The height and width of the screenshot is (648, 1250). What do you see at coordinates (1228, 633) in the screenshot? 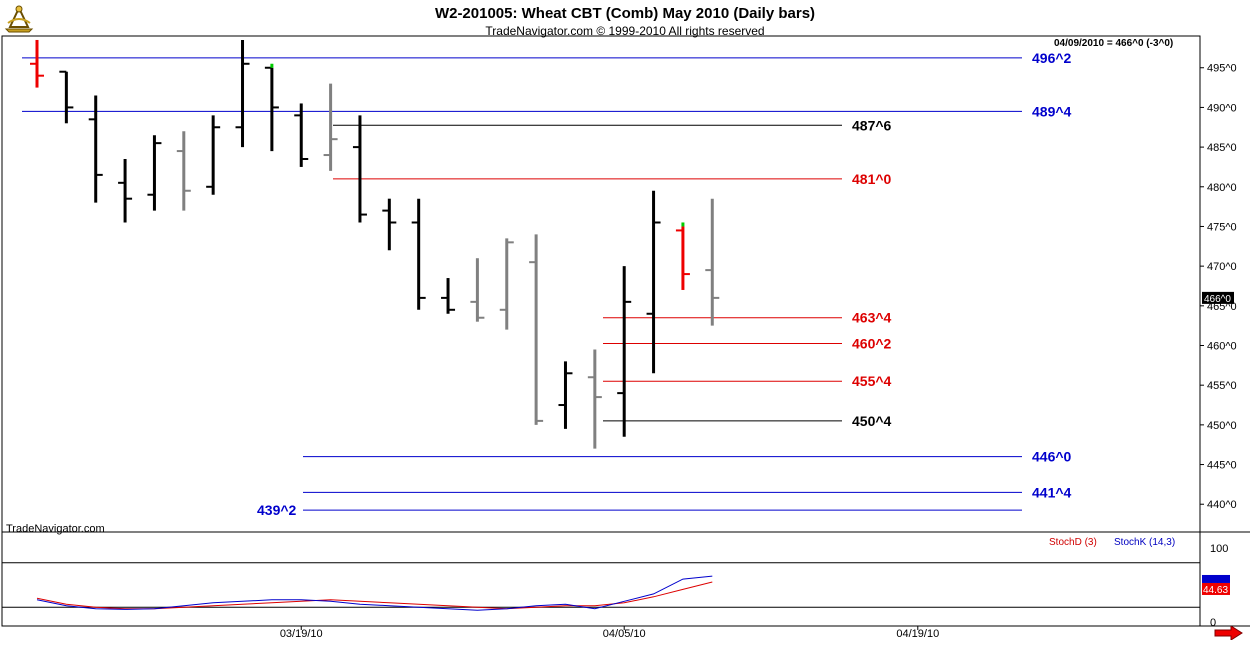
I see `scroll-right-arrow-icon` at bounding box center [1228, 633].